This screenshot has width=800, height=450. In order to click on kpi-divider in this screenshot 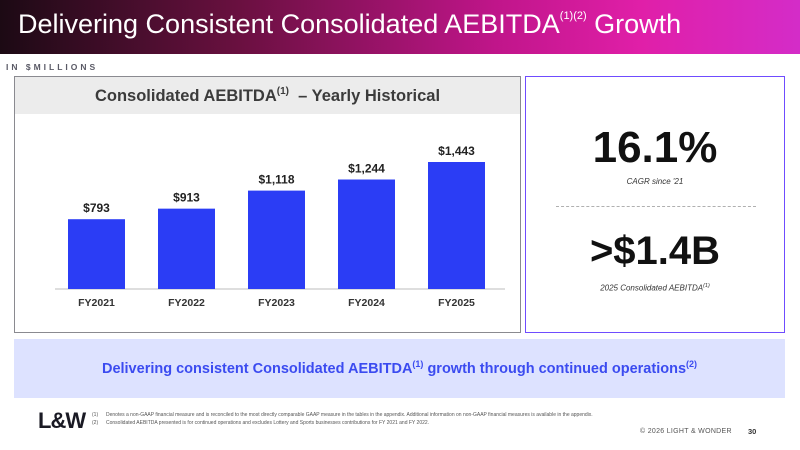, I will do `click(656, 206)`.